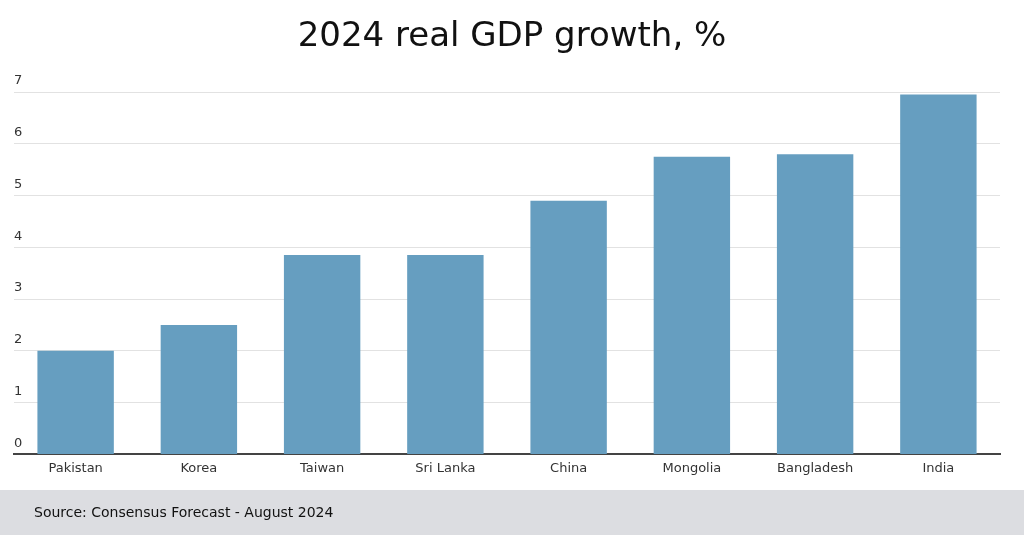 This screenshot has height=535, width=1024. I want to click on y-tick-label: 2, so click(18, 339).